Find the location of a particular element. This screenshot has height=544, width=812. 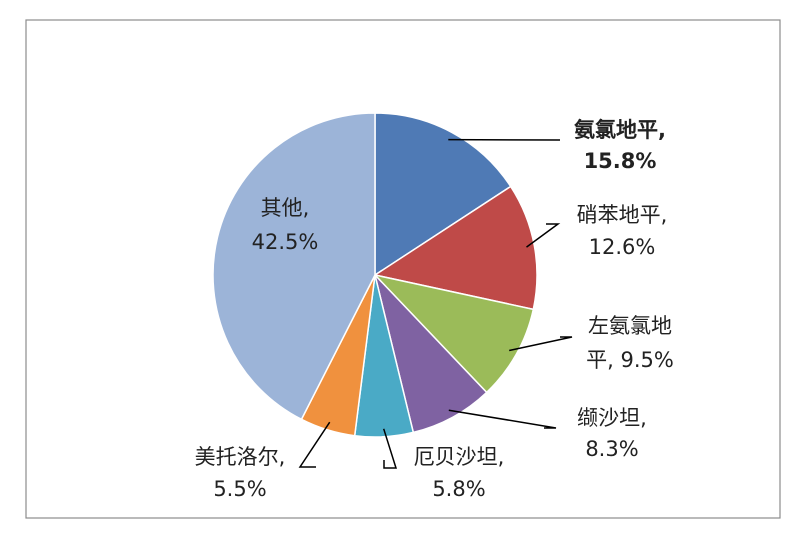

slice-label-6-name: 美托洛尔, is located at coordinates (240, 457).